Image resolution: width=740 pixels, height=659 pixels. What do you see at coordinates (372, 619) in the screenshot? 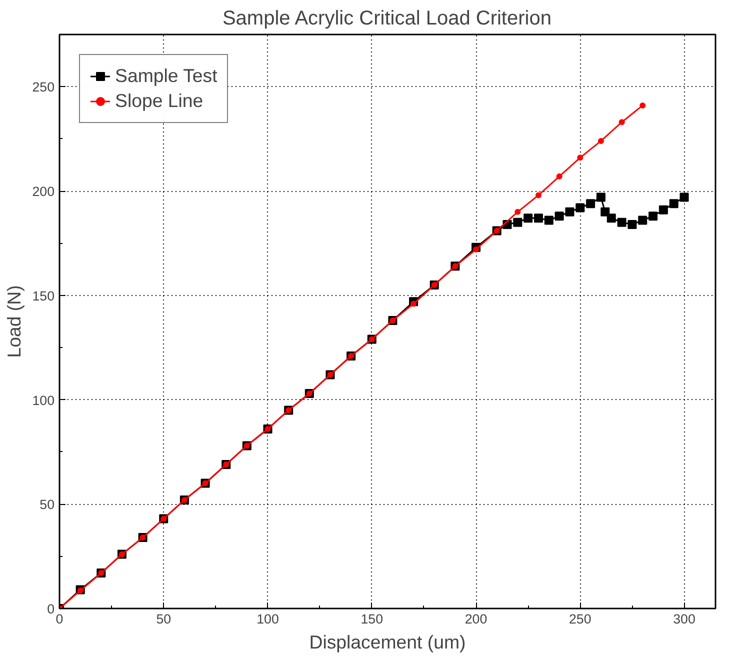
I see `x-tick-label: 150` at bounding box center [372, 619].